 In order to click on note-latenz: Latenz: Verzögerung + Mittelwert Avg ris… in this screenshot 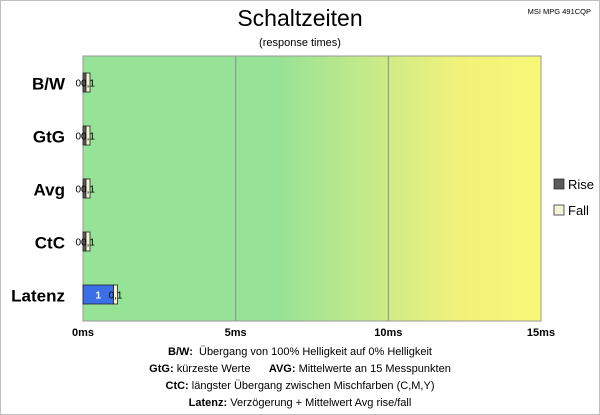, I will do `click(300, 403)`.